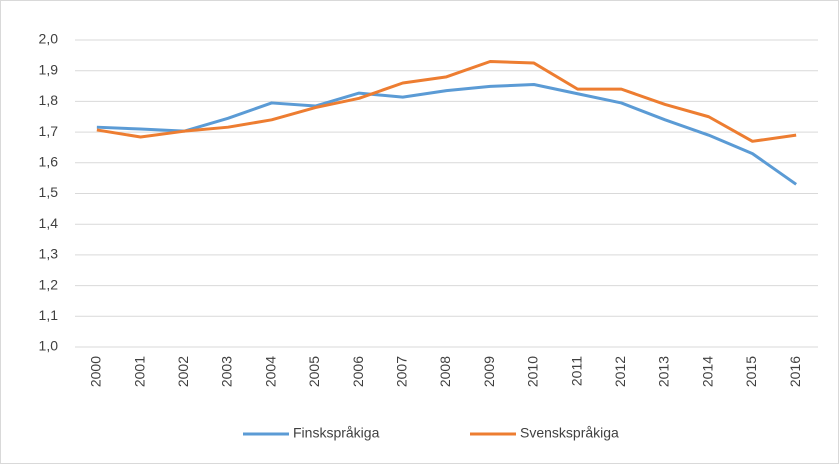  I want to click on x-tick-label: 2009, so click(489, 371).